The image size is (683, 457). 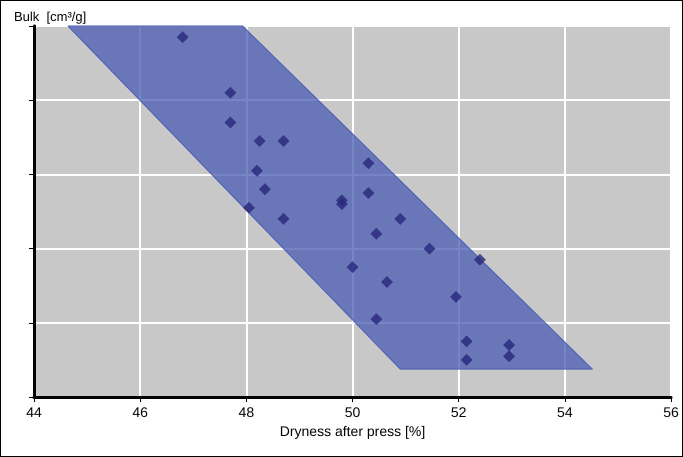 What do you see at coordinates (565, 412) in the screenshot?
I see `x-tick-label: 54` at bounding box center [565, 412].